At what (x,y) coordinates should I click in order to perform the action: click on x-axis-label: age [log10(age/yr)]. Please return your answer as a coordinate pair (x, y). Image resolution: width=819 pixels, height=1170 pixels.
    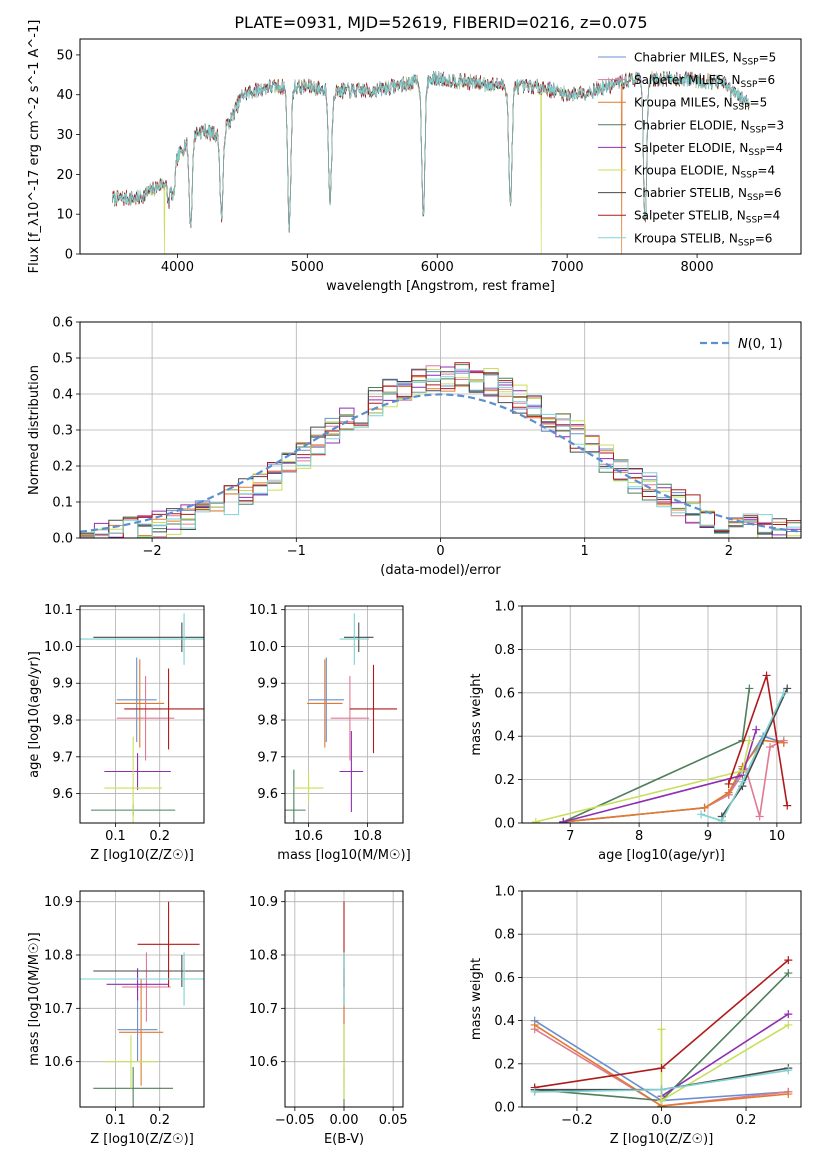
    Looking at the image, I should click on (661, 855).